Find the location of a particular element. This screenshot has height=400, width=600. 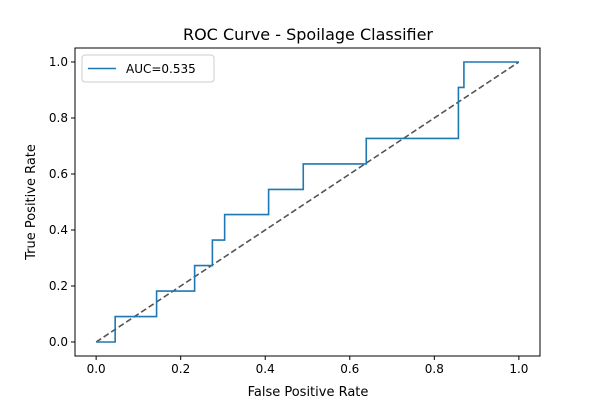

legend-label: AUC=0.535 is located at coordinates (161, 69).